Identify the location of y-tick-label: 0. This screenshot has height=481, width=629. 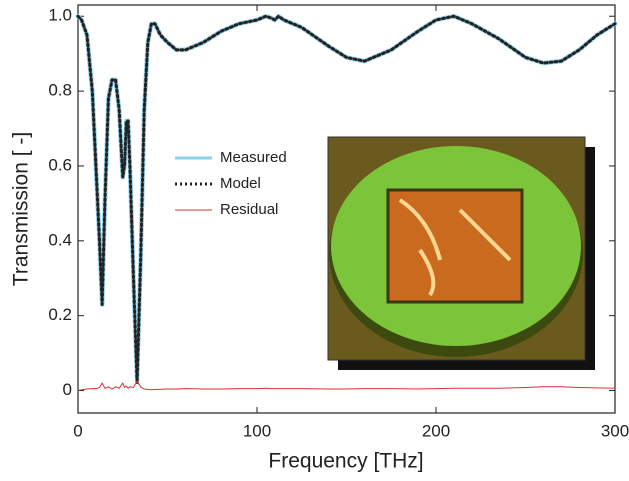
(67, 389).